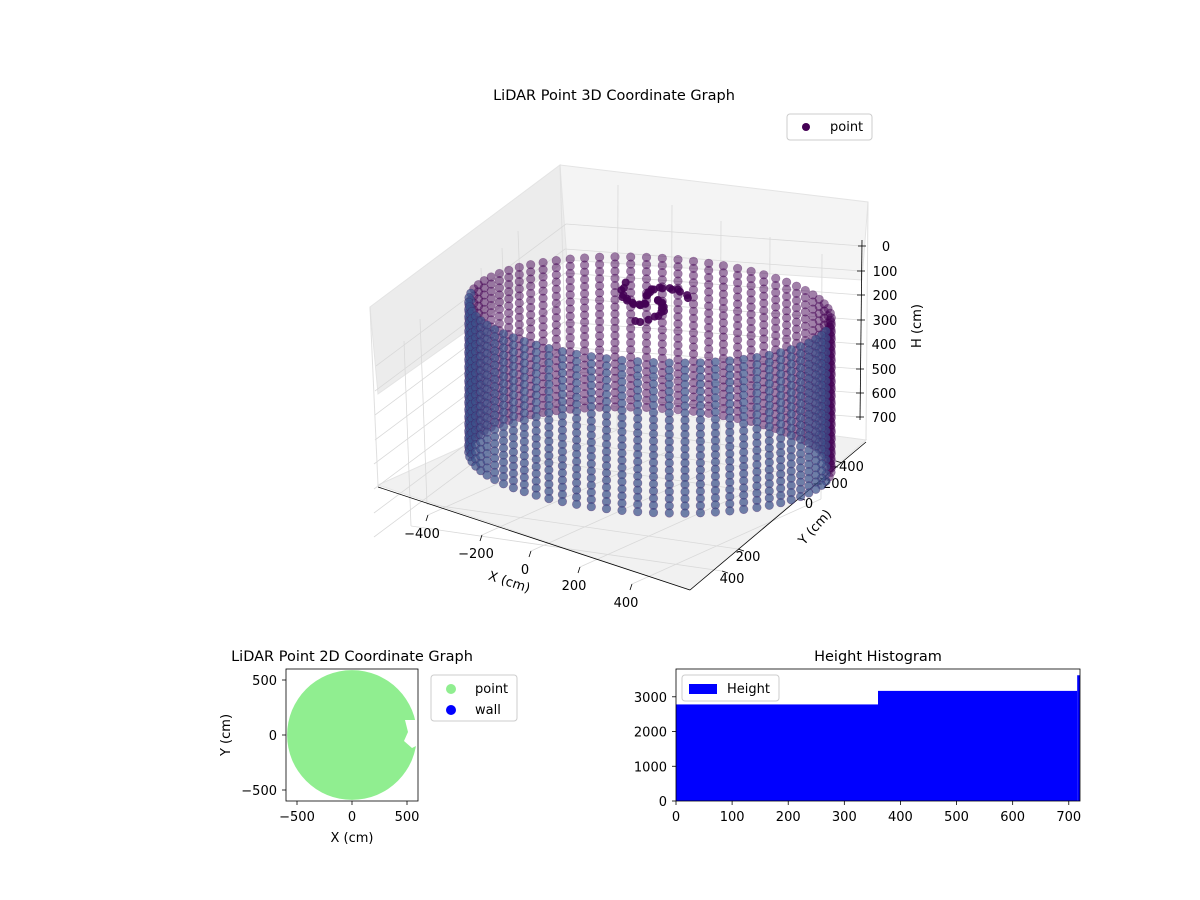  I want to click on plot2d-y-tick-label: 500, so click(264, 681).